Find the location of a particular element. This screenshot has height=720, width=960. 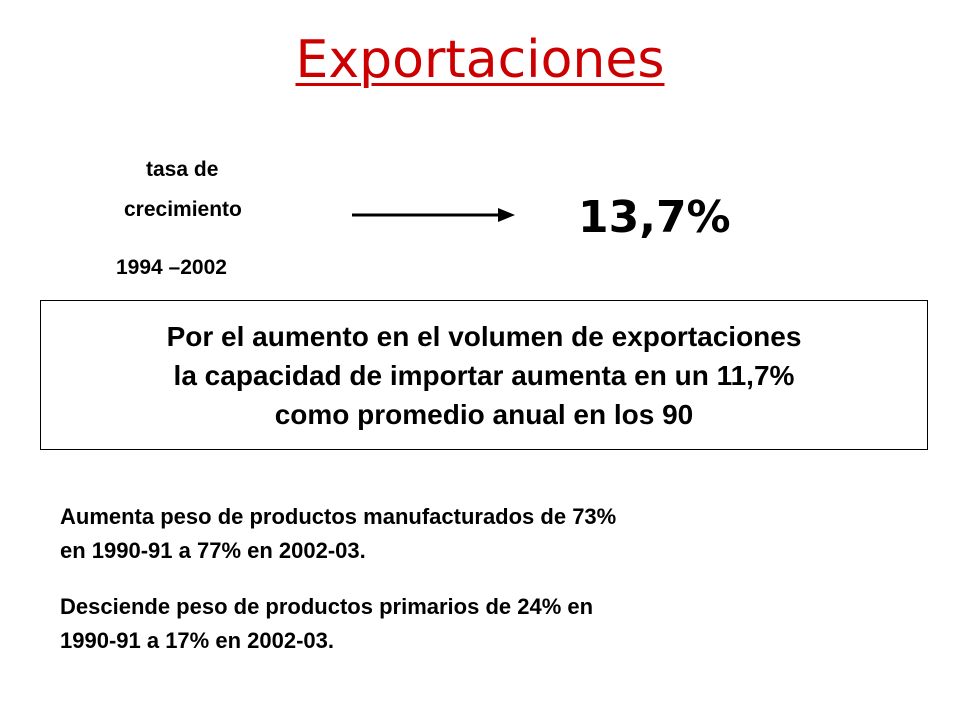

point-line: 1990-91 a 17% en 2002-03. is located at coordinates (197, 640).